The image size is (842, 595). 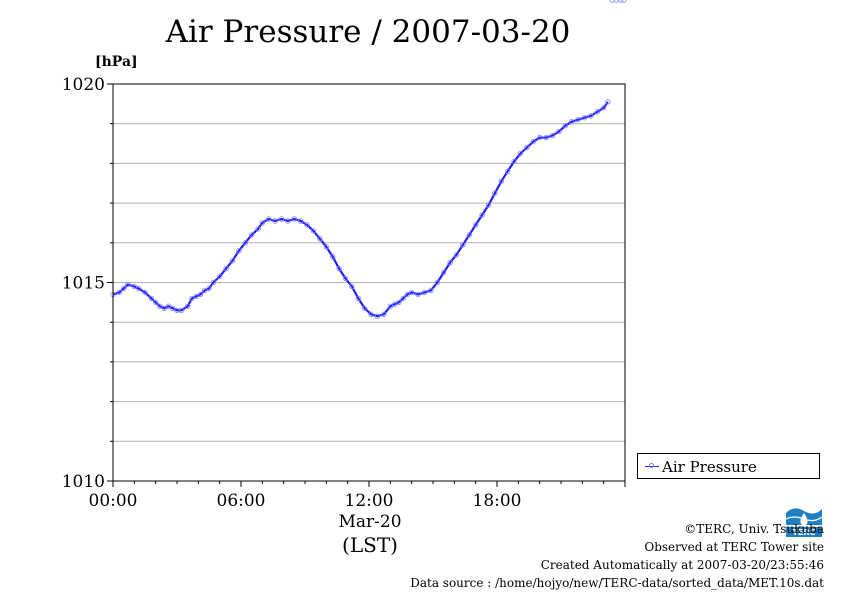 I want to click on chart-title: Air Pressure / 2007-03-20, so click(x=368, y=32).